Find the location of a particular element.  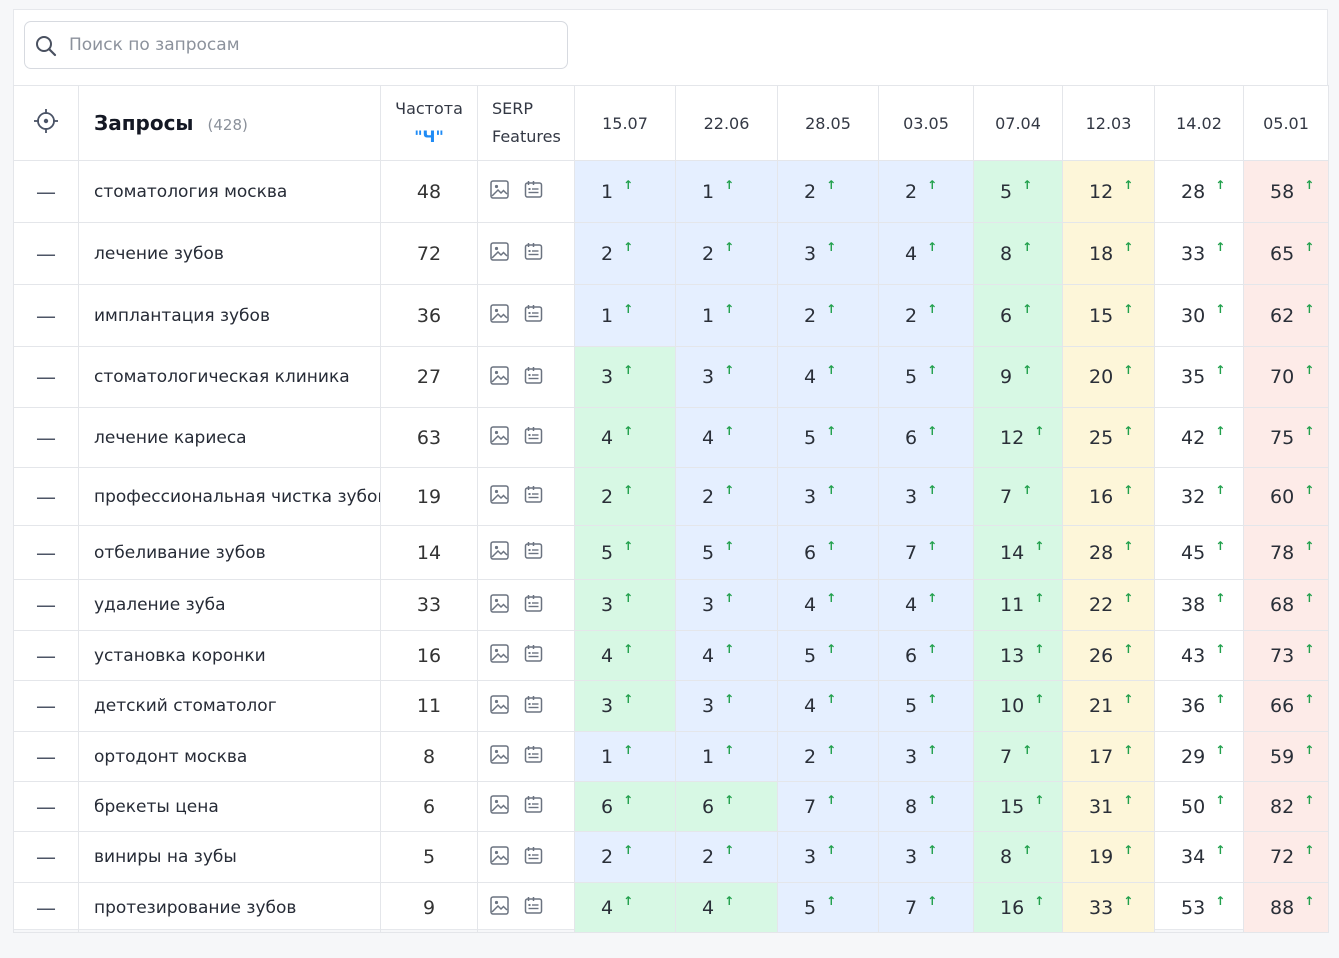

position-cell: 82 ↑ is located at coordinates (1286, 806).